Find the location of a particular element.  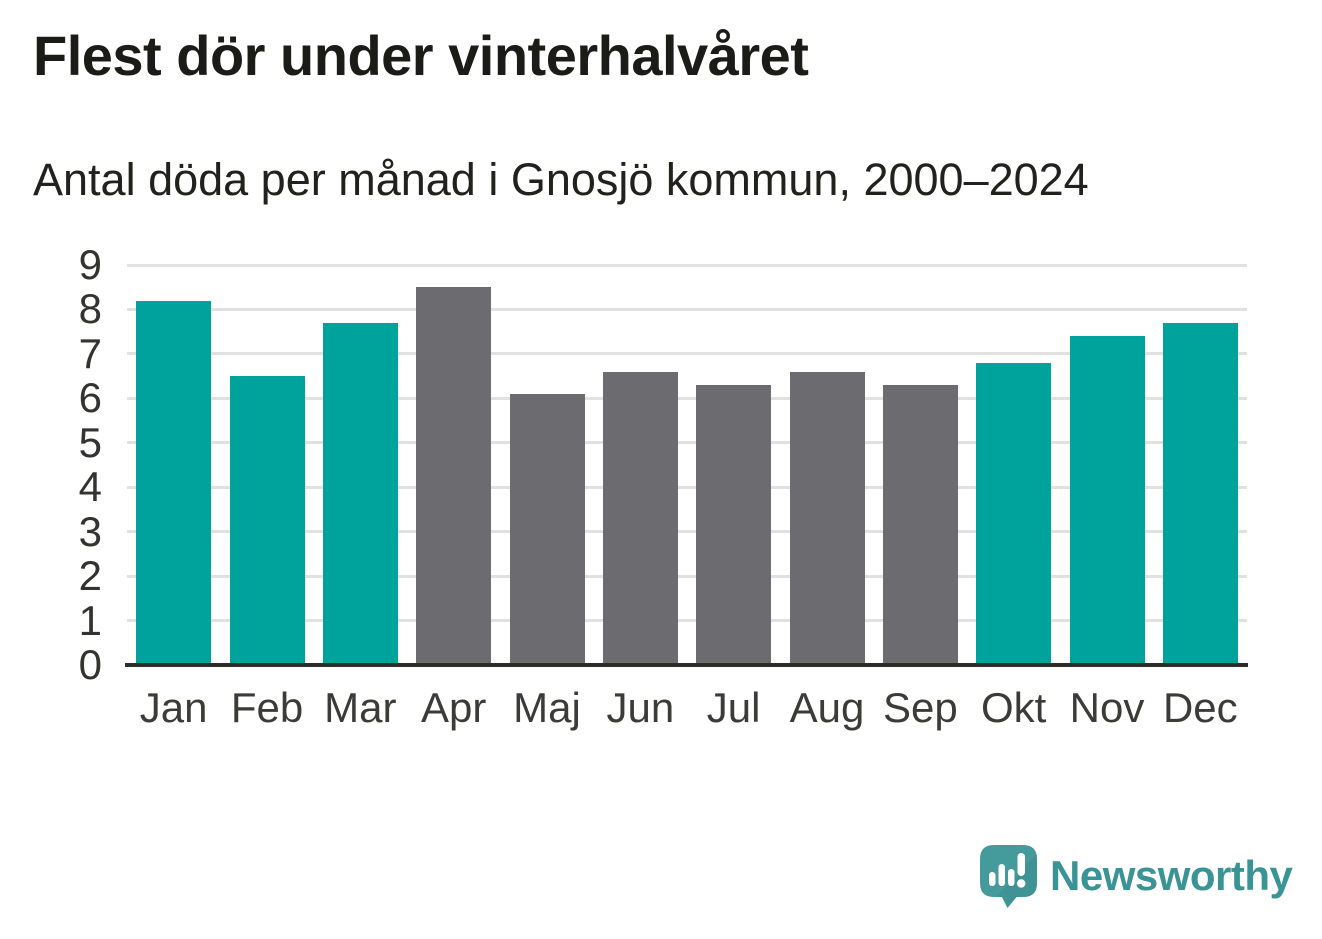

bar-okt is located at coordinates (1014, 513).